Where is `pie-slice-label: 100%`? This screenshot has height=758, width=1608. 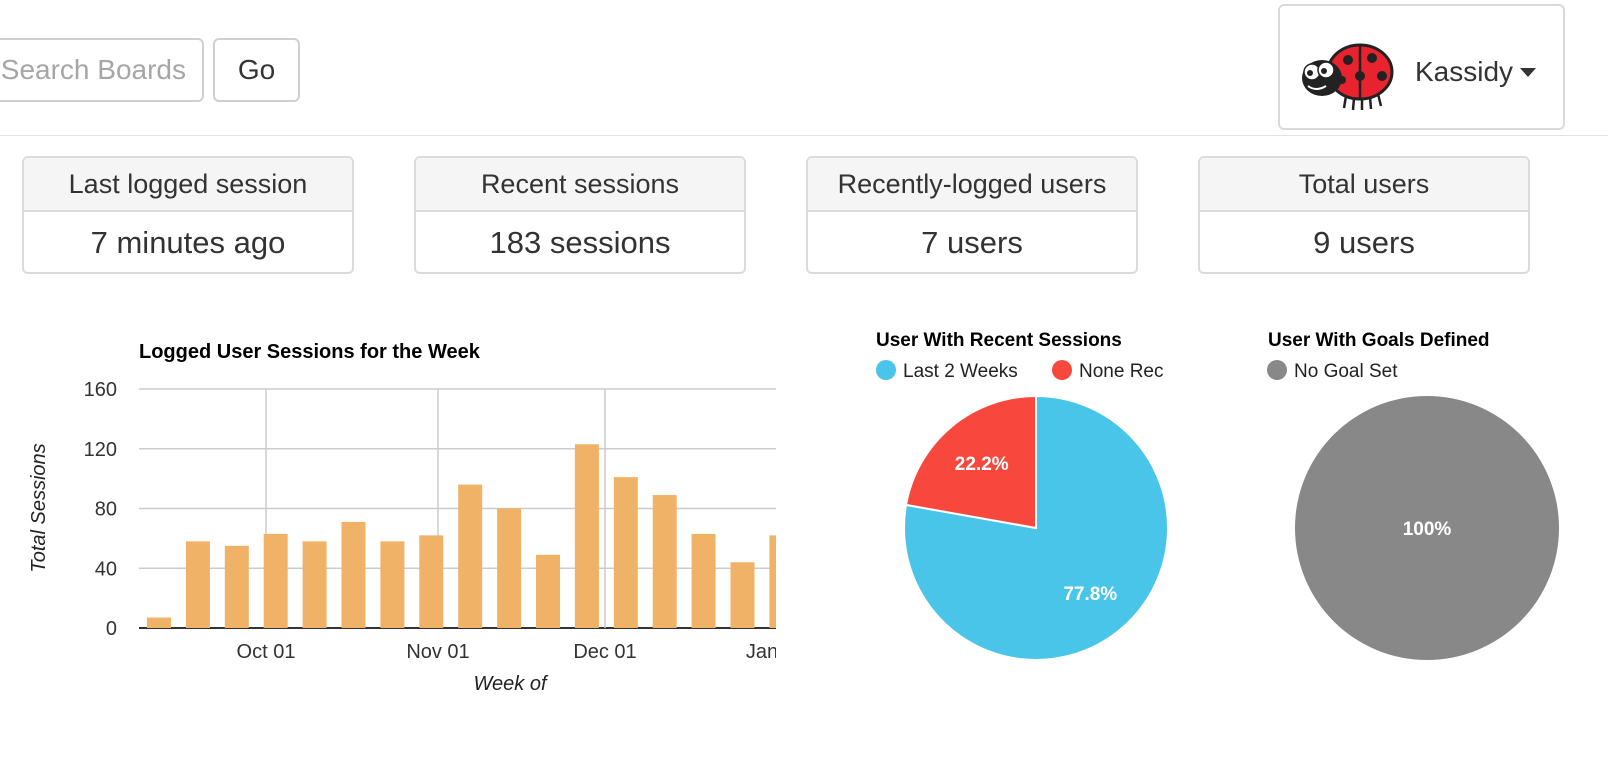 pie-slice-label: 100% is located at coordinates (1427, 529).